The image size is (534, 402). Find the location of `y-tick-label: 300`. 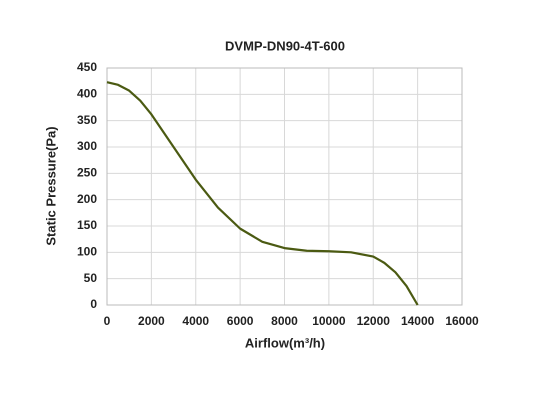

y-tick-label: 300 is located at coordinates (87, 146).